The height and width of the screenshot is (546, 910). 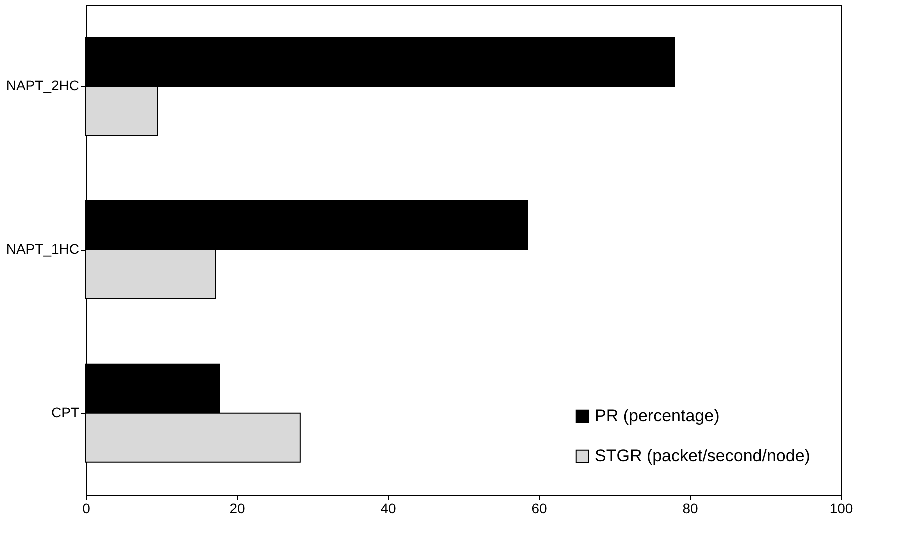 I want to click on y-tick-label: NAPT_2HC, so click(x=43, y=86).